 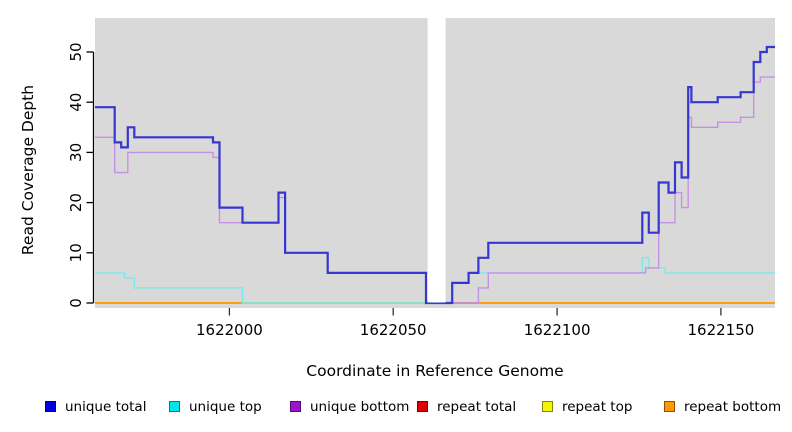 What do you see at coordinates (295, 406) in the screenshot?
I see `legend-swatch-unique-bottom` at bounding box center [295, 406].